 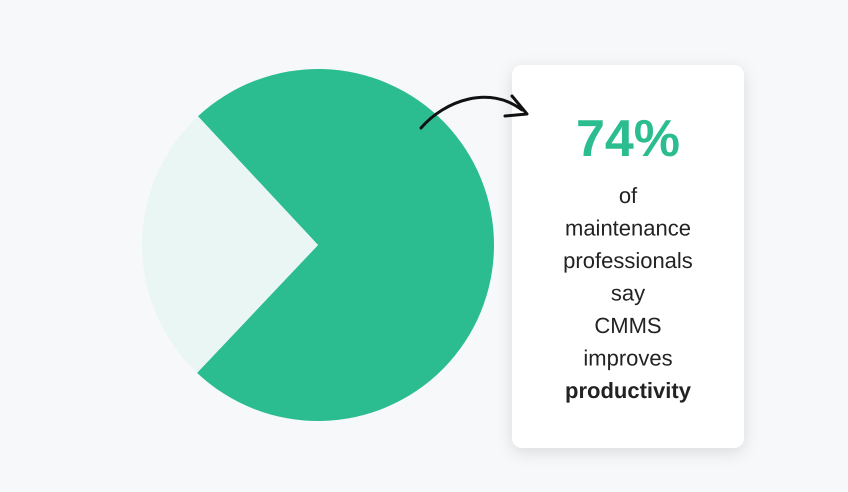 I want to click on data-label: 74%, so click(x=628, y=139).